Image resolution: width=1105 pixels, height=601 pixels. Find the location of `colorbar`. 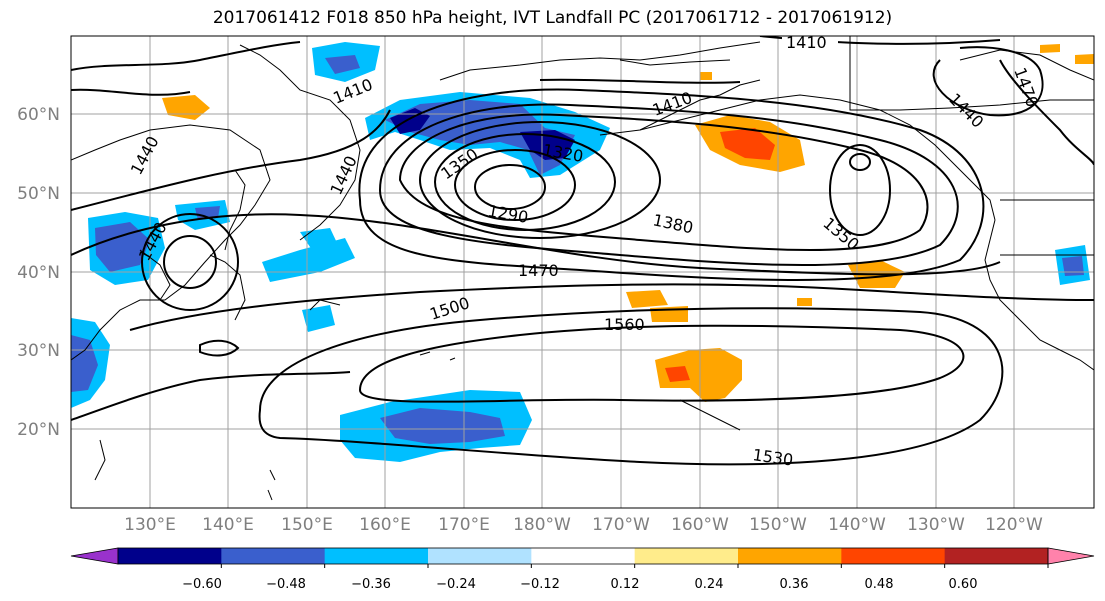

colorbar is located at coordinates (582, 557).